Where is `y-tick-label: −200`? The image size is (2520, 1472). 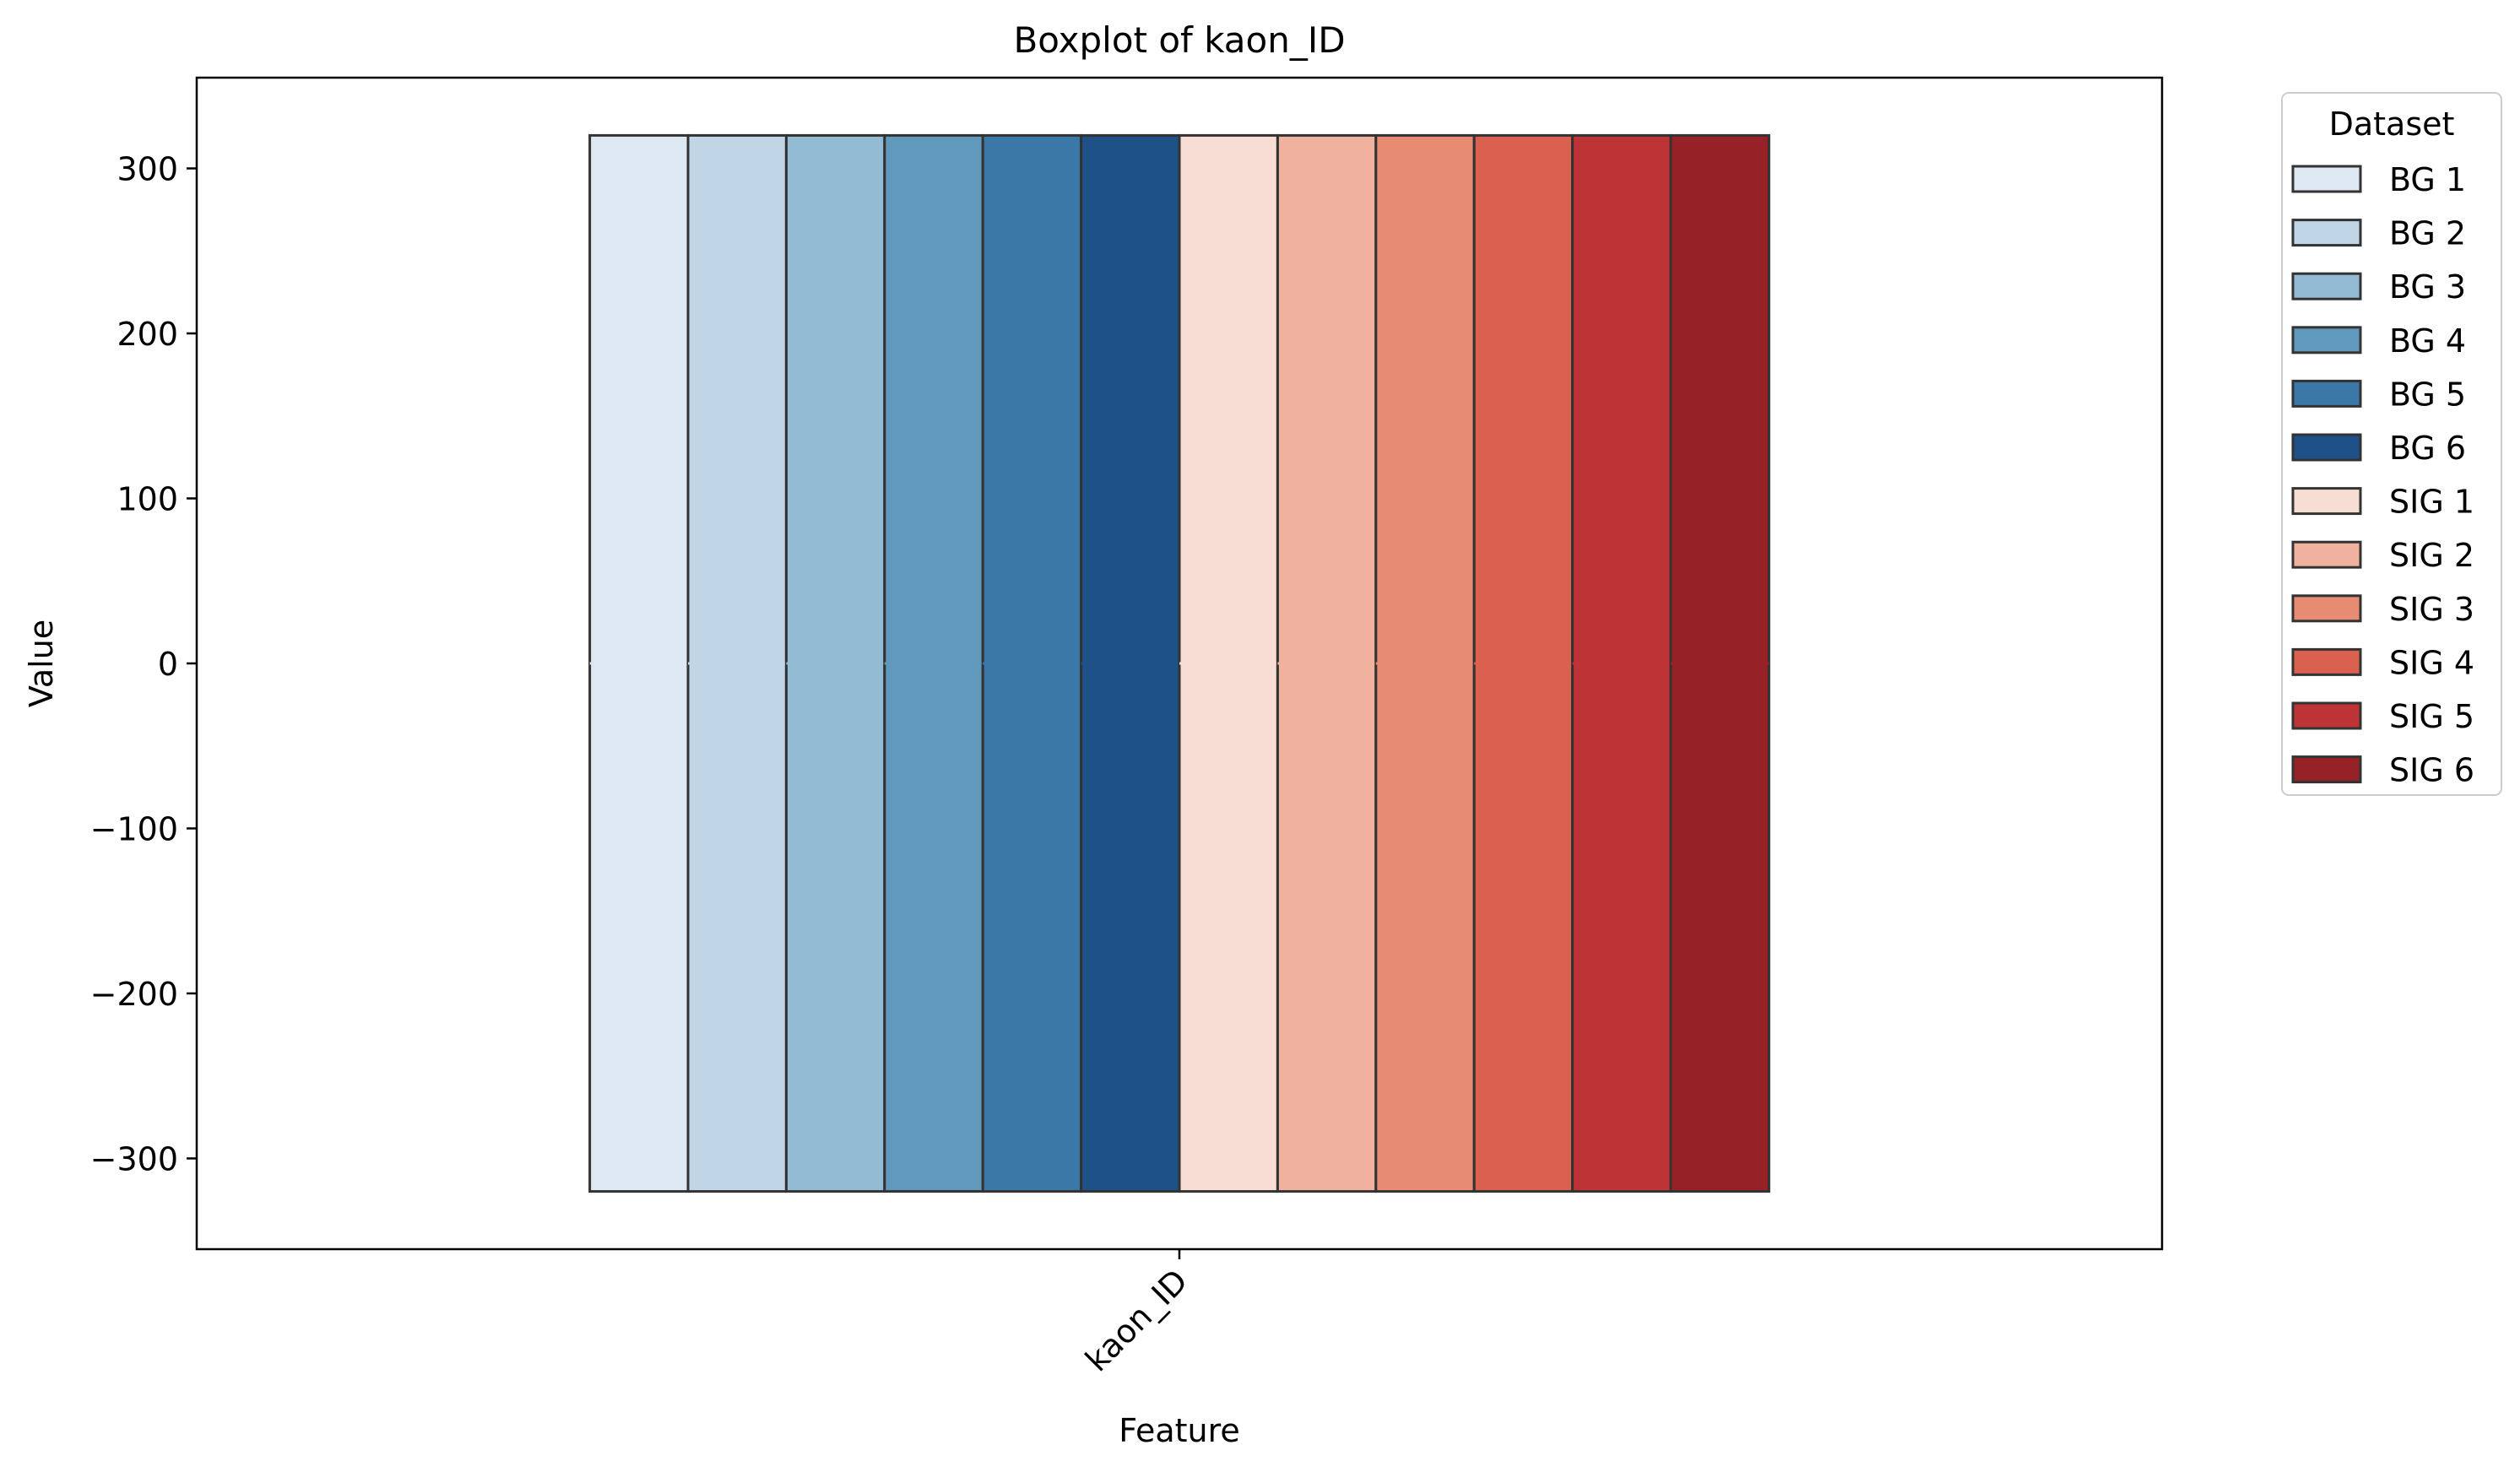
y-tick-label: −200 is located at coordinates (134, 994).